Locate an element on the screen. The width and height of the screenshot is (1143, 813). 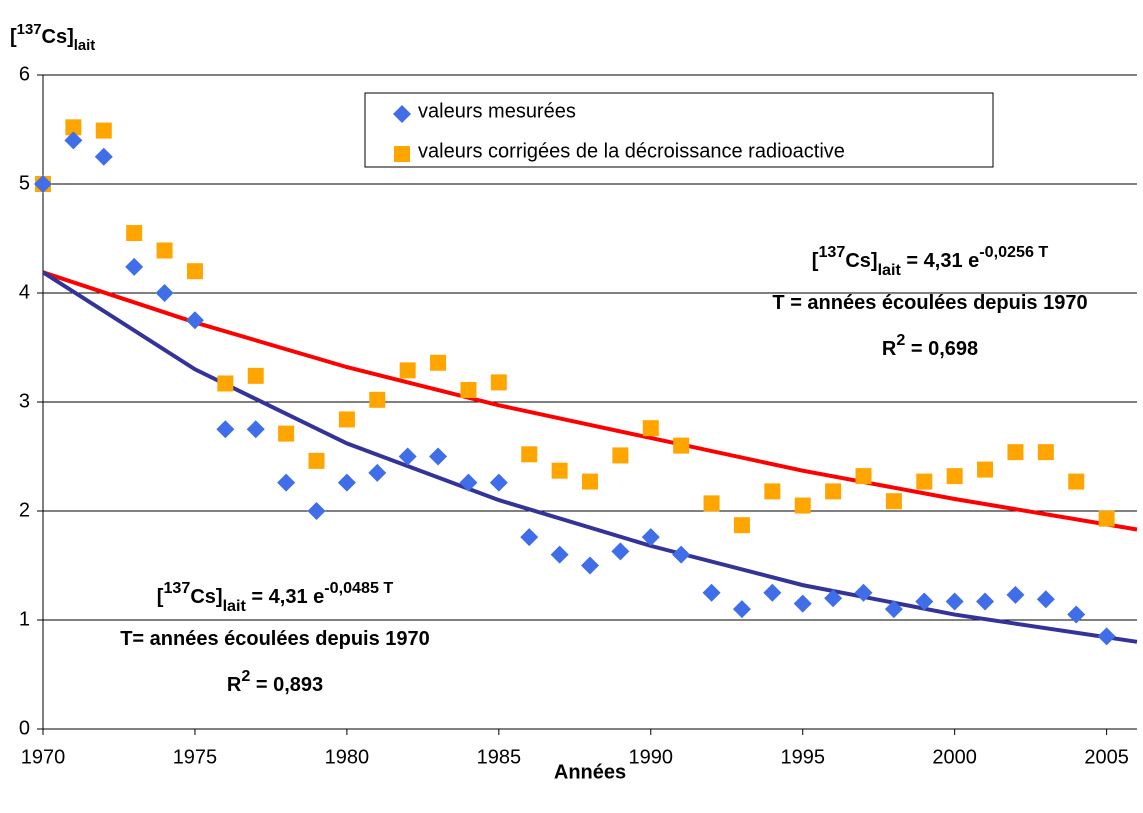
legend-label: valeurs mesurées is located at coordinates (497, 111).